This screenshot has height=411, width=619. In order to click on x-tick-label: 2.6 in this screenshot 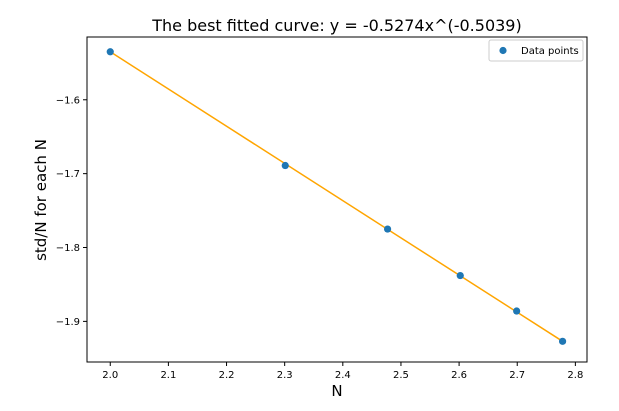, I will do `click(459, 375)`.